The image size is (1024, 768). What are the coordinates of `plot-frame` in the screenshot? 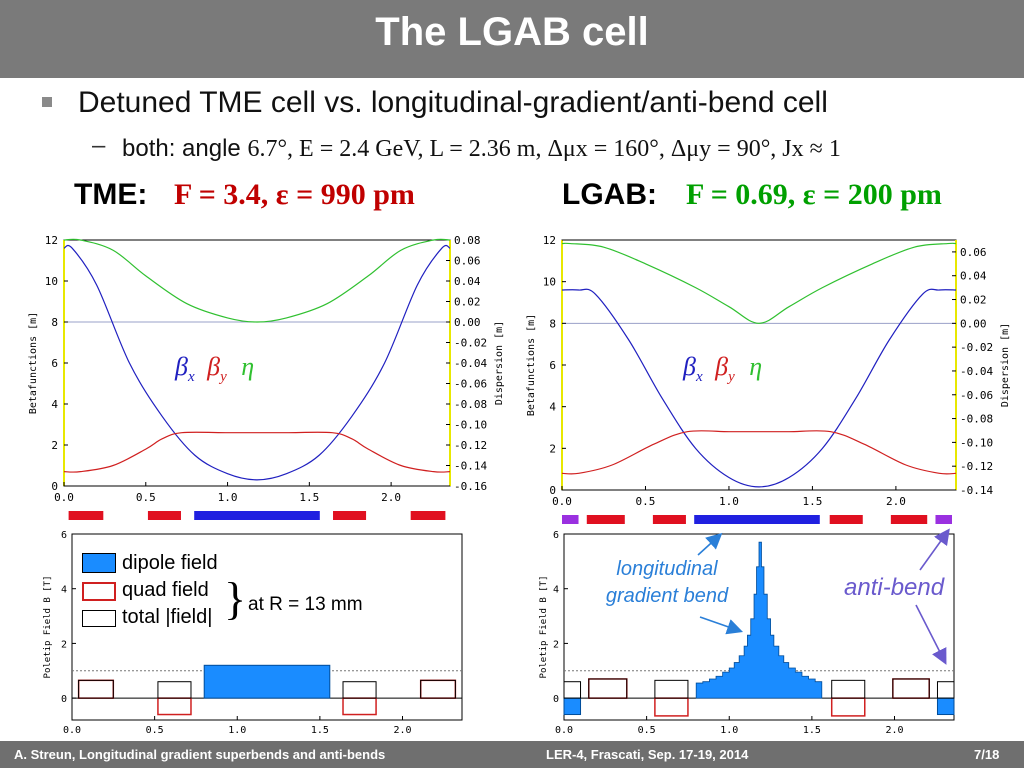 It's located at (257, 363).